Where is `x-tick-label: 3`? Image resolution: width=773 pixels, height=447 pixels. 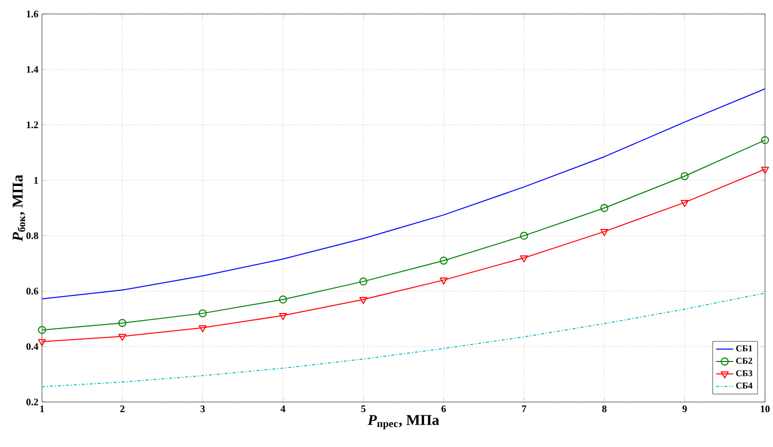 x-tick-label: 3 is located at coordinates (202, 409).